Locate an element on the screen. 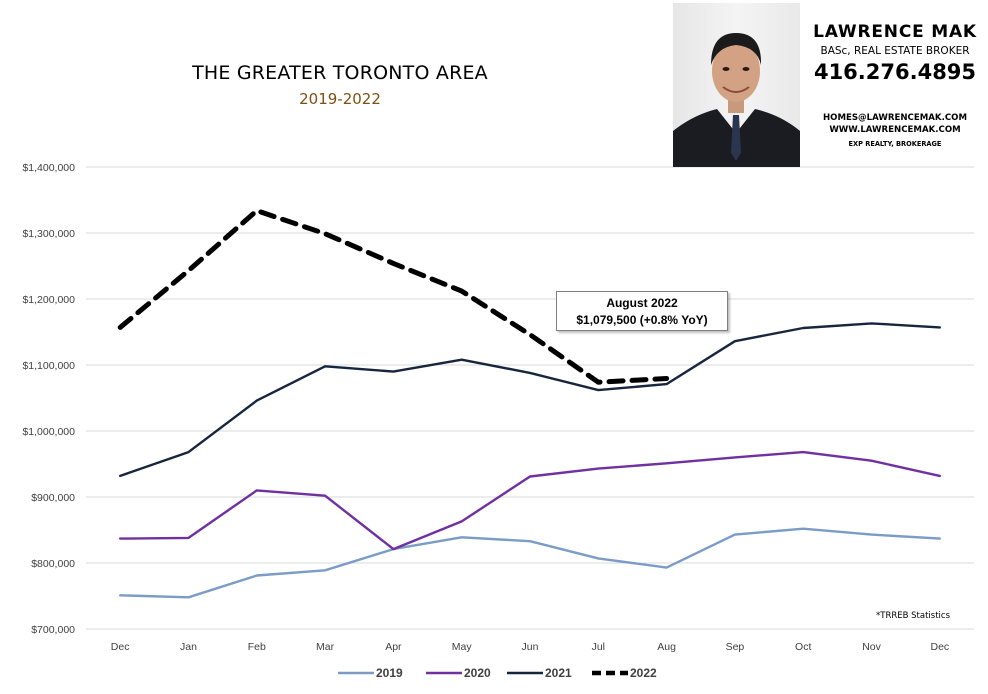 The width and height of the screenshot is (988, 694). legend-label-2022: 2022 is located at coordinates (643, 673).